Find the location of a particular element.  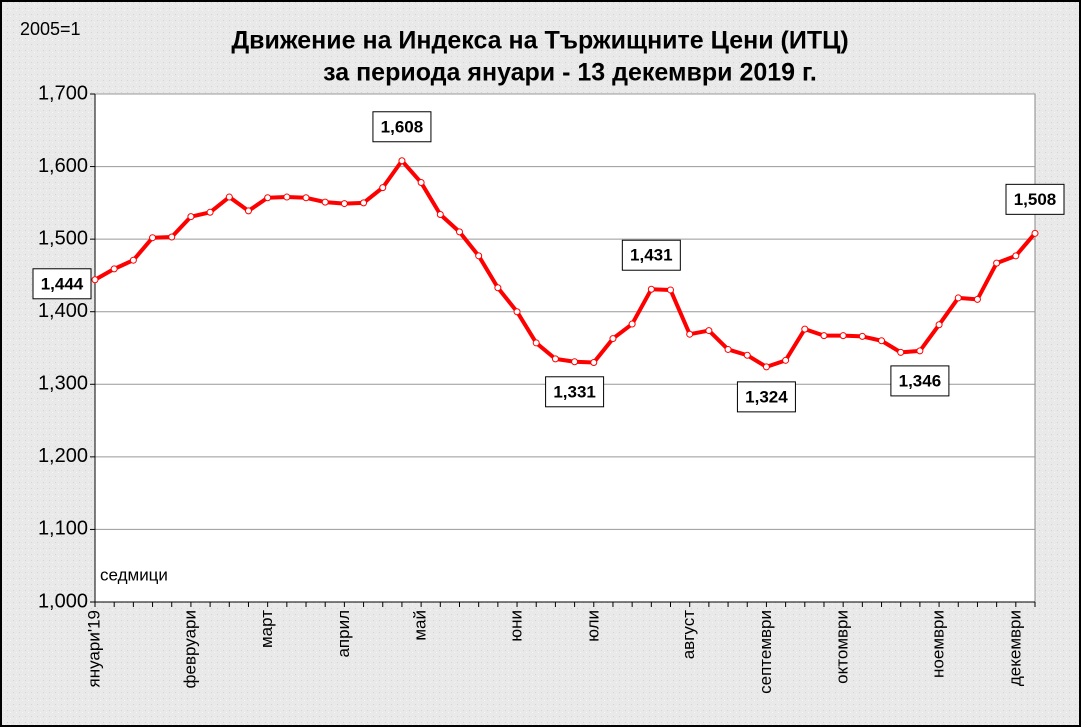

chart-subtitle: за периода януари - 13 декември 2019 г. is located at coordinates (570, 73).